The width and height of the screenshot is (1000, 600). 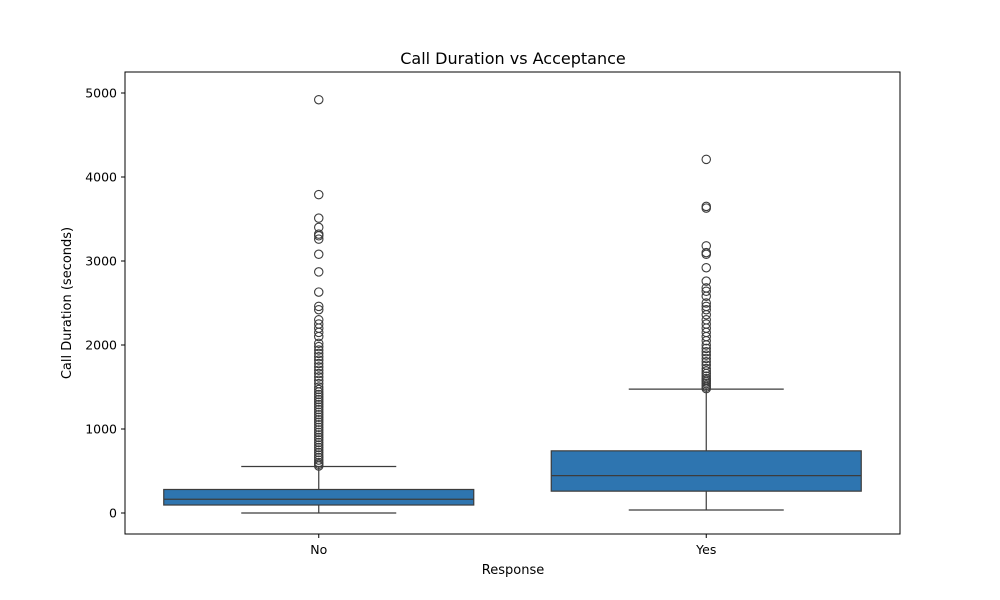 What do you see at coordinates (101, 261) in the screenshot?
I see `y-tick-label: 3000` at bounding box center [101, 261].